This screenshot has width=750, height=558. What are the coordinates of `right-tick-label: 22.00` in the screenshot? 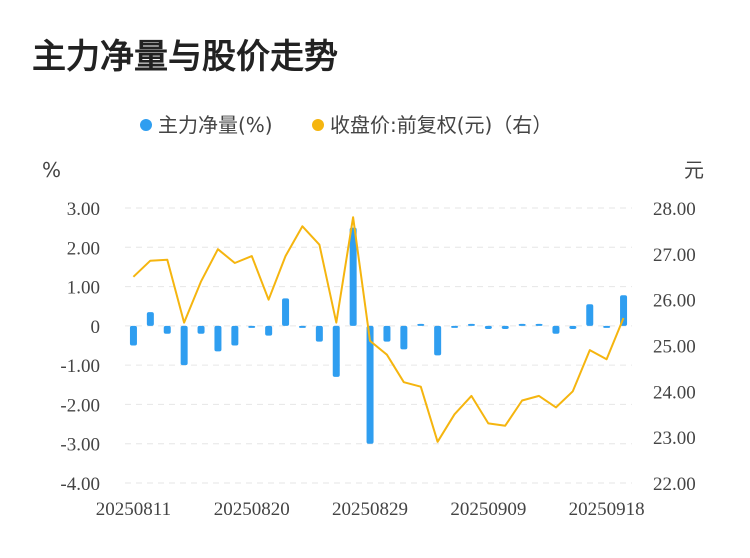 It's located at (674, 484).